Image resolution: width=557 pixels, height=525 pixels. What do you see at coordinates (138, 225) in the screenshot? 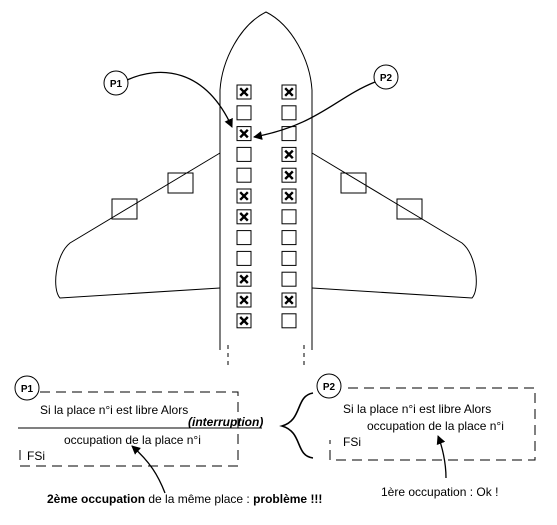
I see `left-wing` at bounding box center [138, 225].